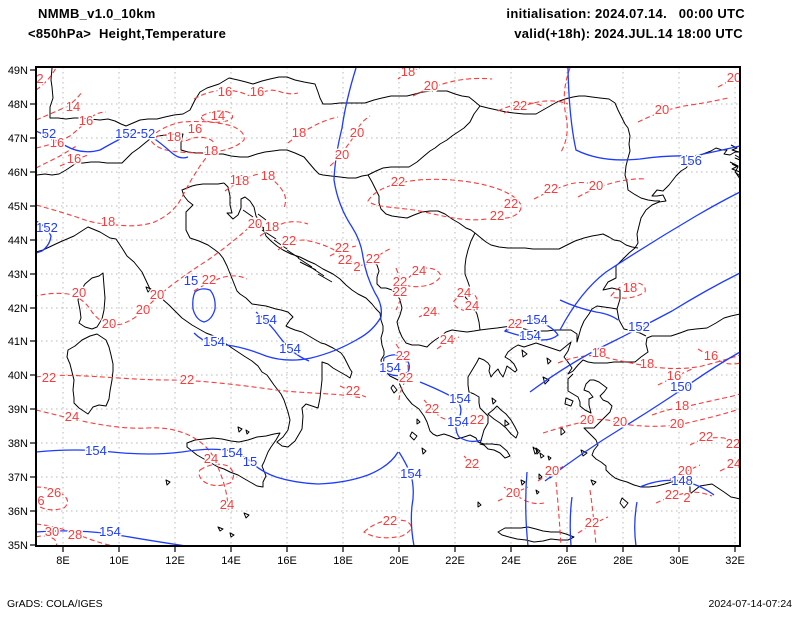 The height and width of the screenshot is (618, 800). Describe the element at coordinates (18, 173) in the screenshot. I see `y-axis-tick-label: 46N` at that location.